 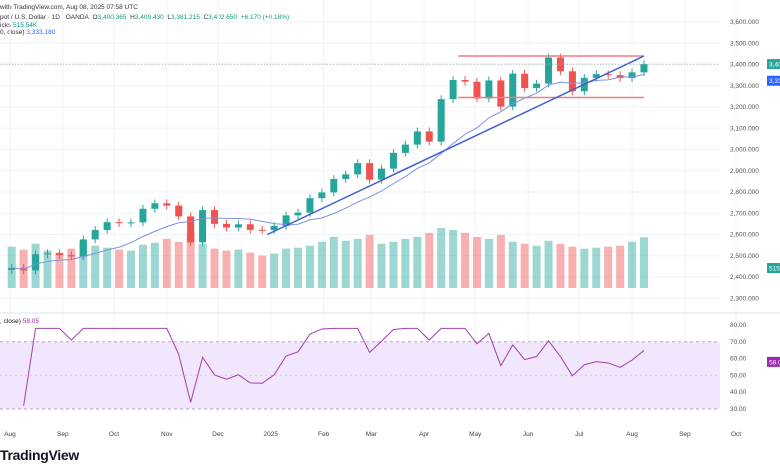 I want to click on volume-legend: icks 515.54K, so click(x=18, y=25).